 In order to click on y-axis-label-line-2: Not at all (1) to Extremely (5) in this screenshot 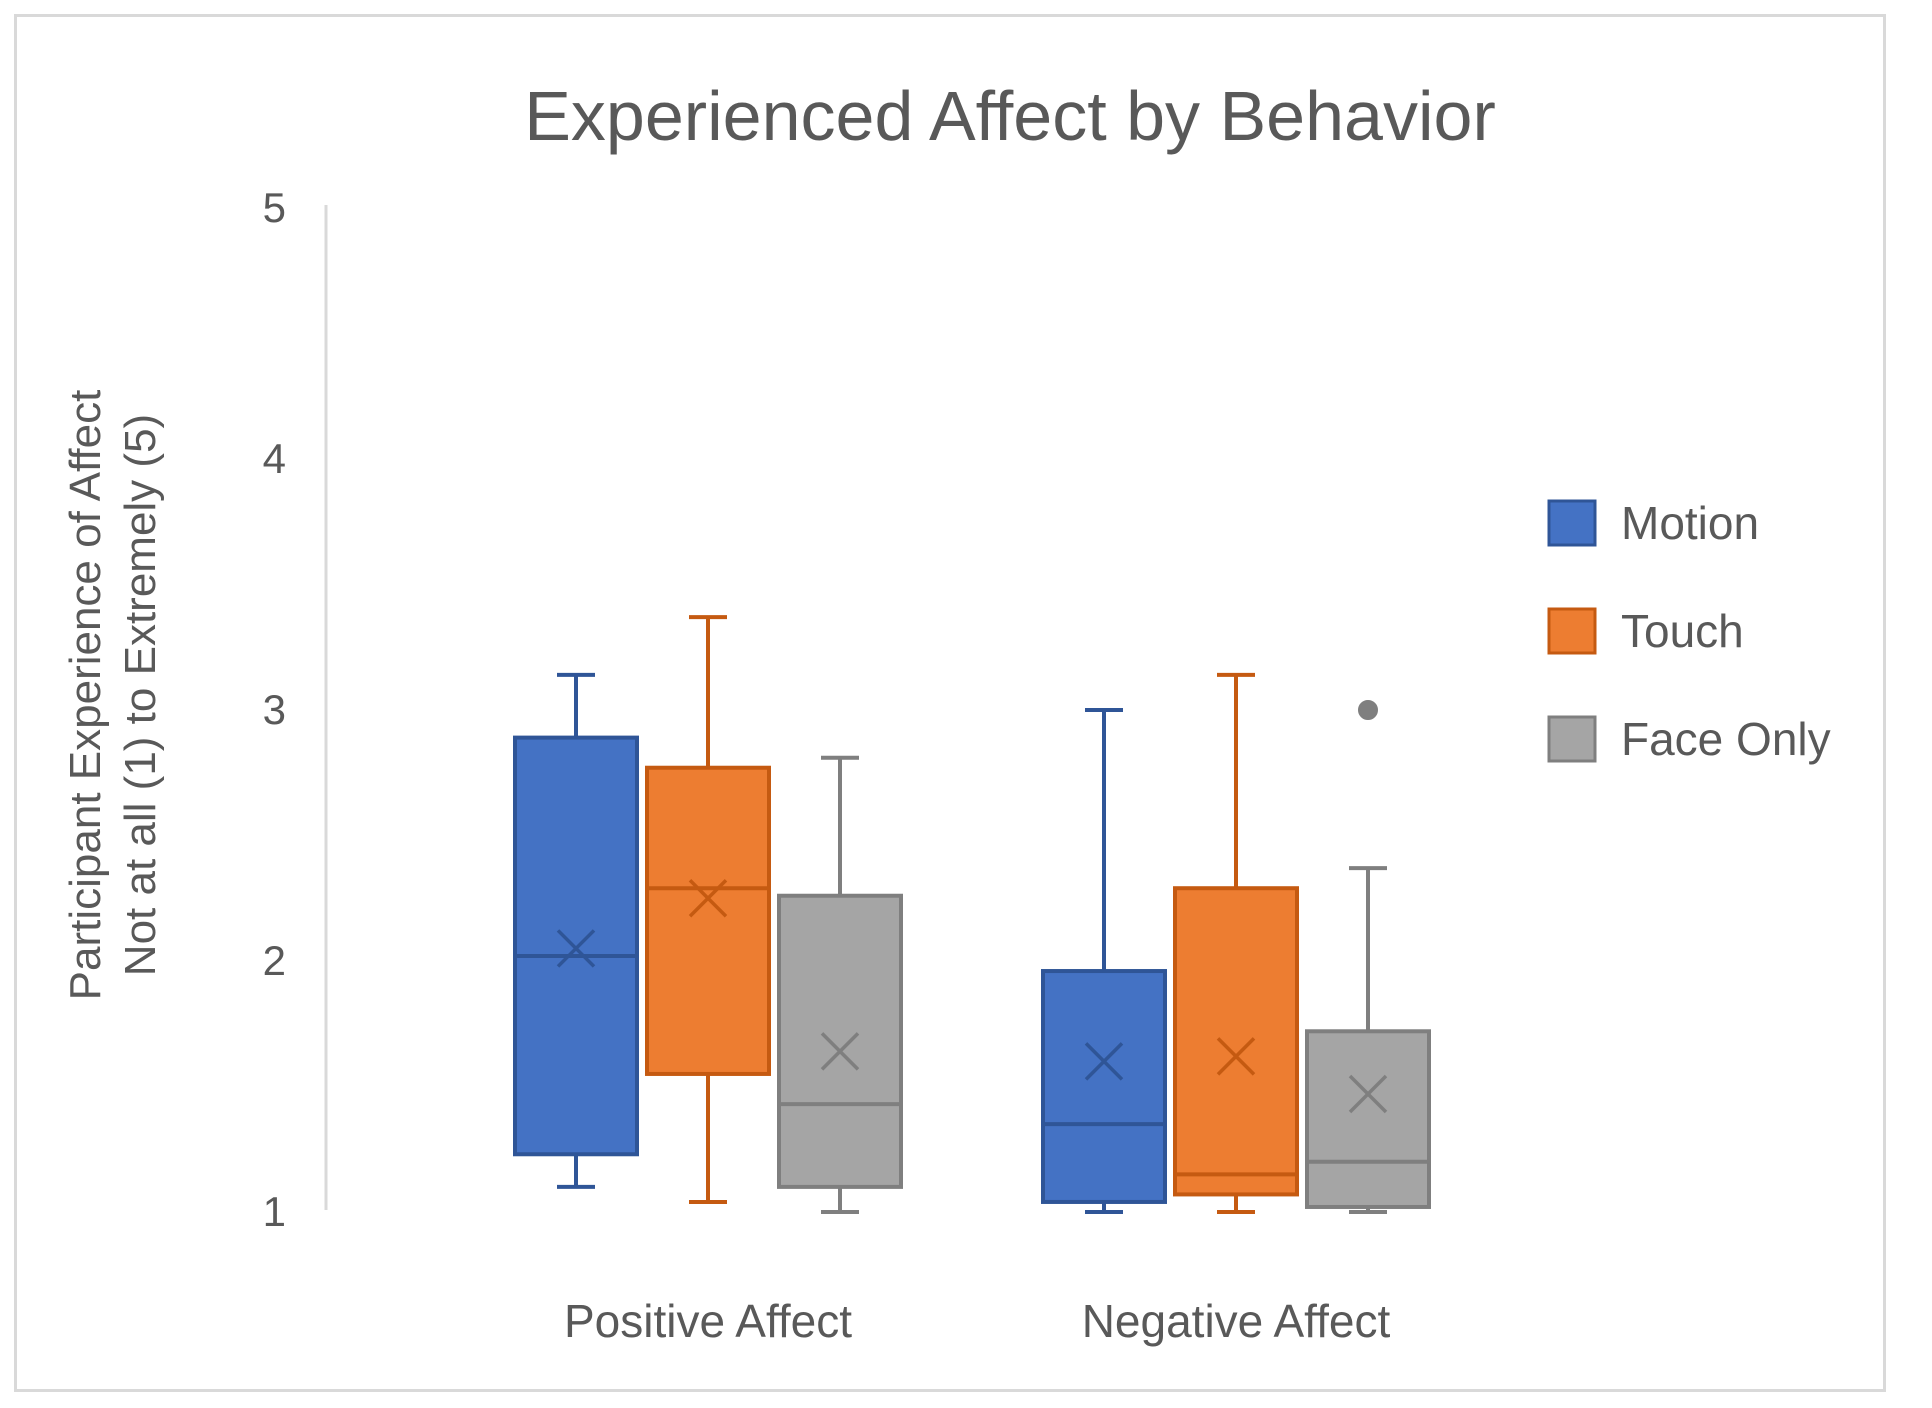, I will do `click(140, 695)`.